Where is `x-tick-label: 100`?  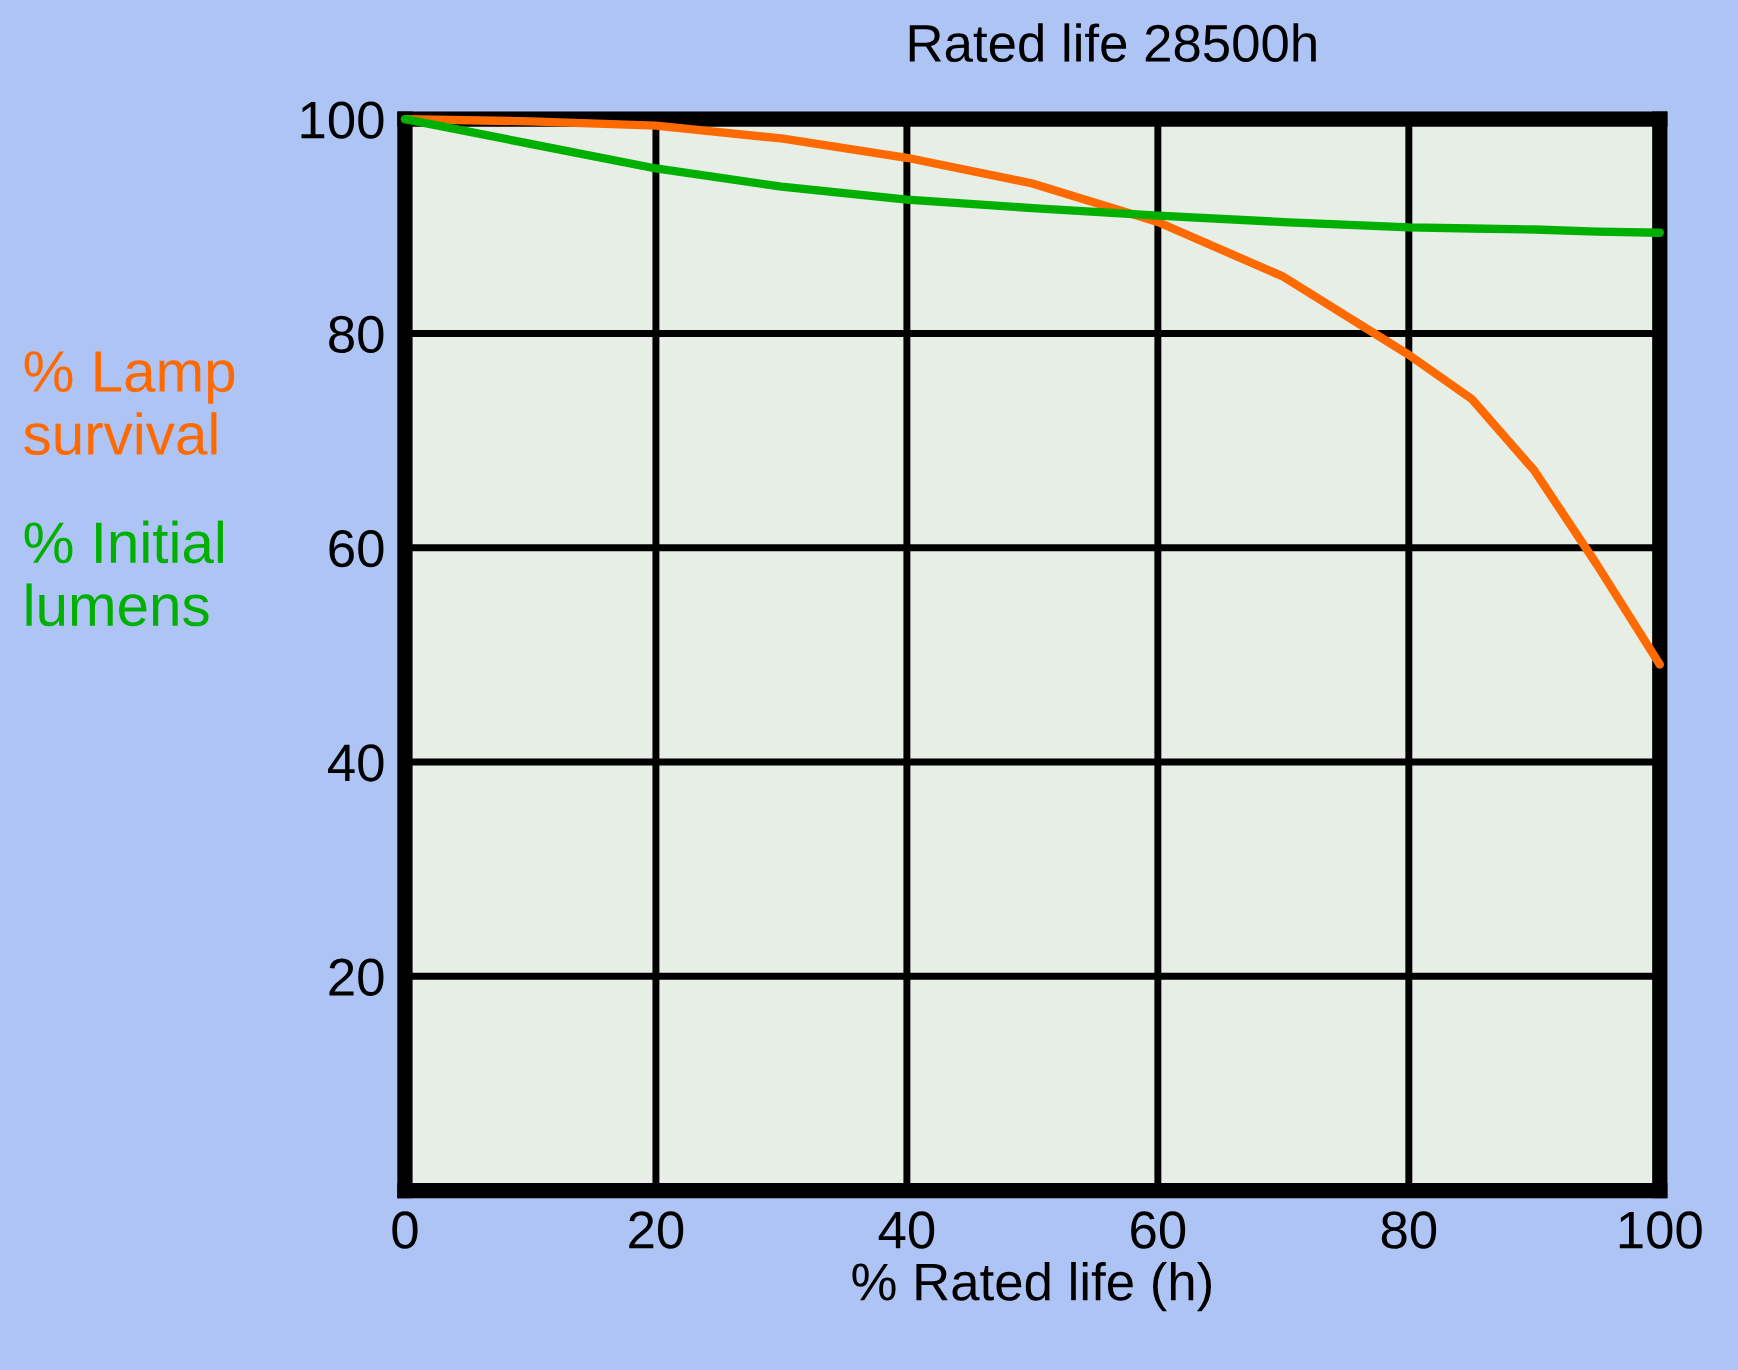 x-tick-label: 100 is located at coordinates (1660, 1230).